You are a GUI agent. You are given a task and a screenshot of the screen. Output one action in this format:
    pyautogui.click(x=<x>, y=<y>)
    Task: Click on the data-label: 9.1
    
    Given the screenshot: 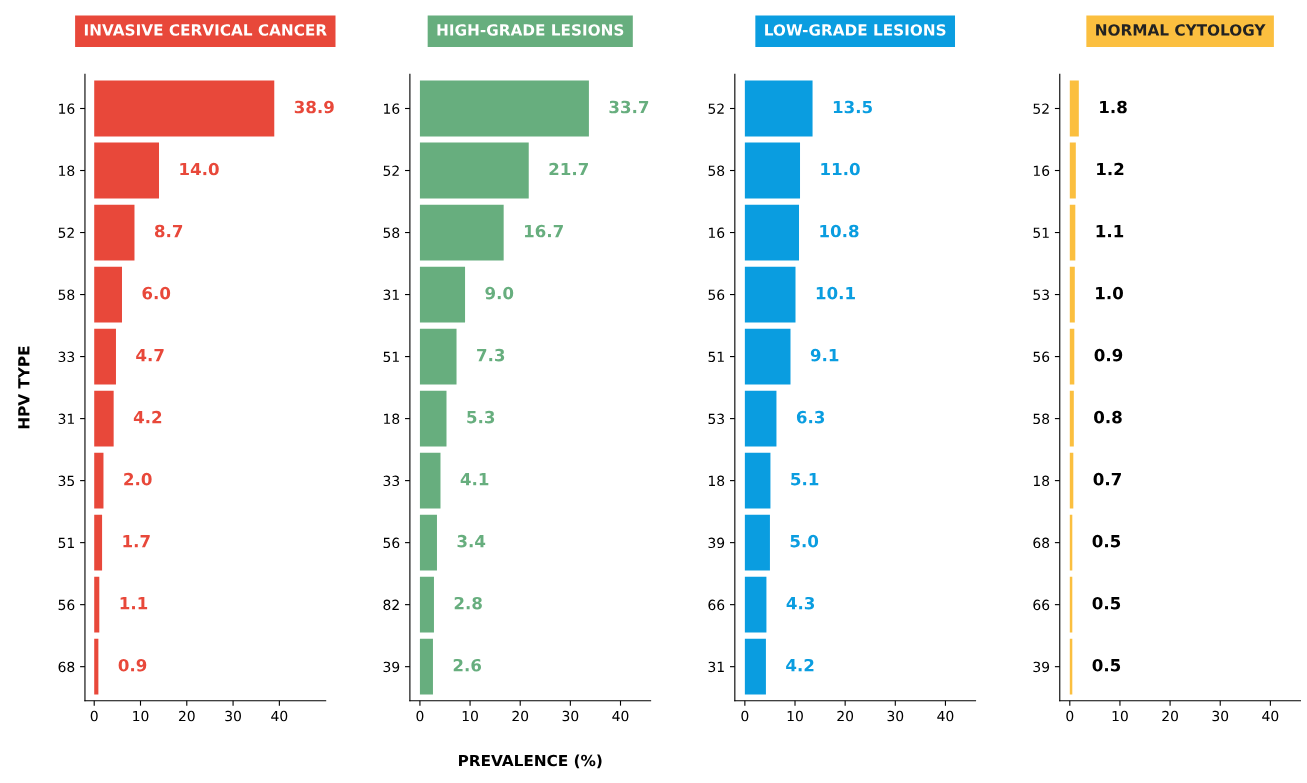 What is the action you would take?
    pyautogui.click(x=824, y=355)
    